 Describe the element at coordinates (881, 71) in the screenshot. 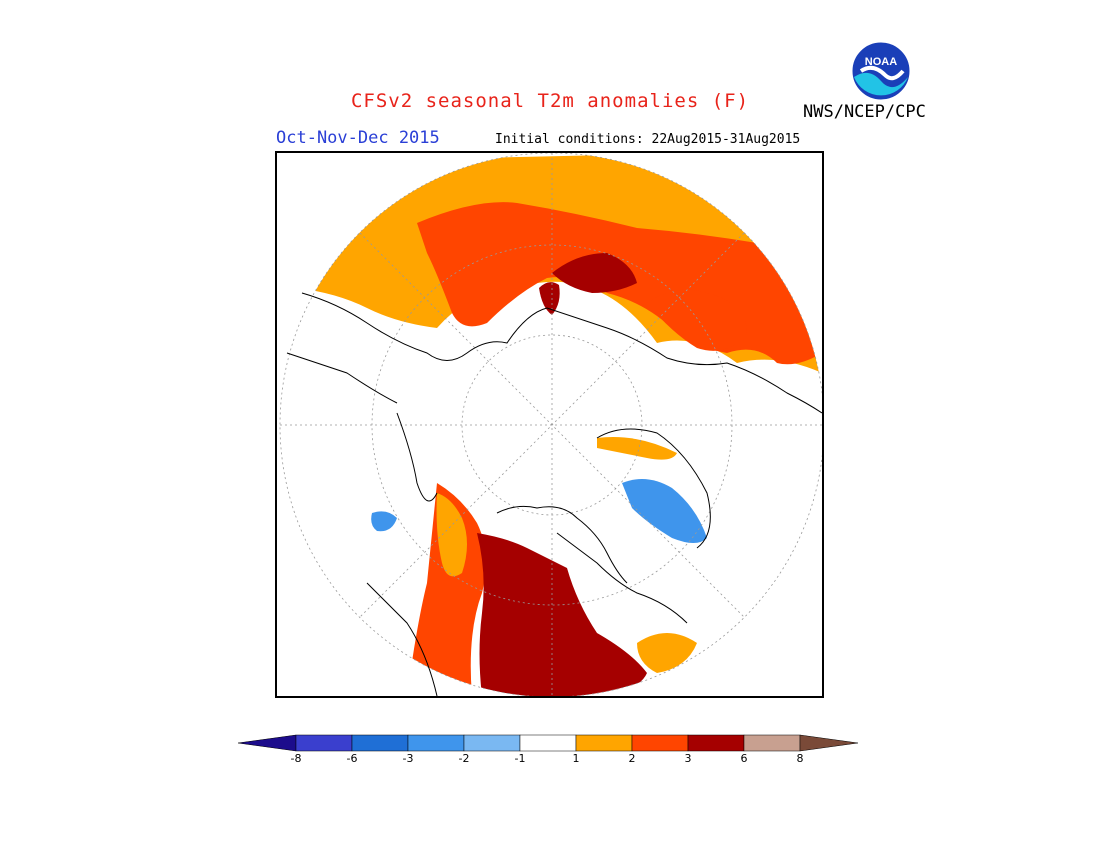

I see `noaa-logo: NOAA` at that location.